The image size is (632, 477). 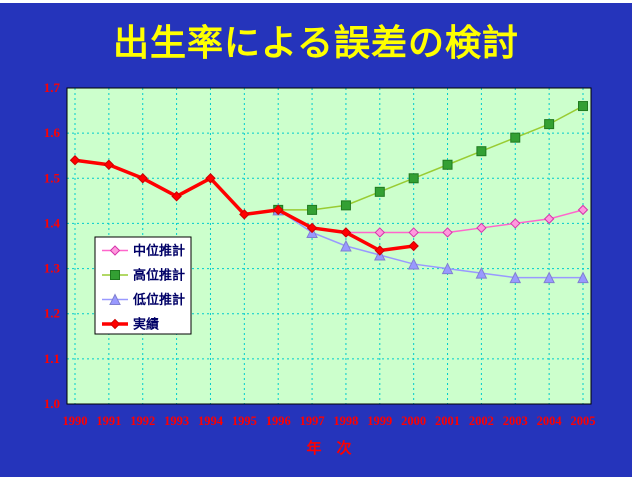 I want to click on y-tick-label: 1.7, so click(x=52, y=87).